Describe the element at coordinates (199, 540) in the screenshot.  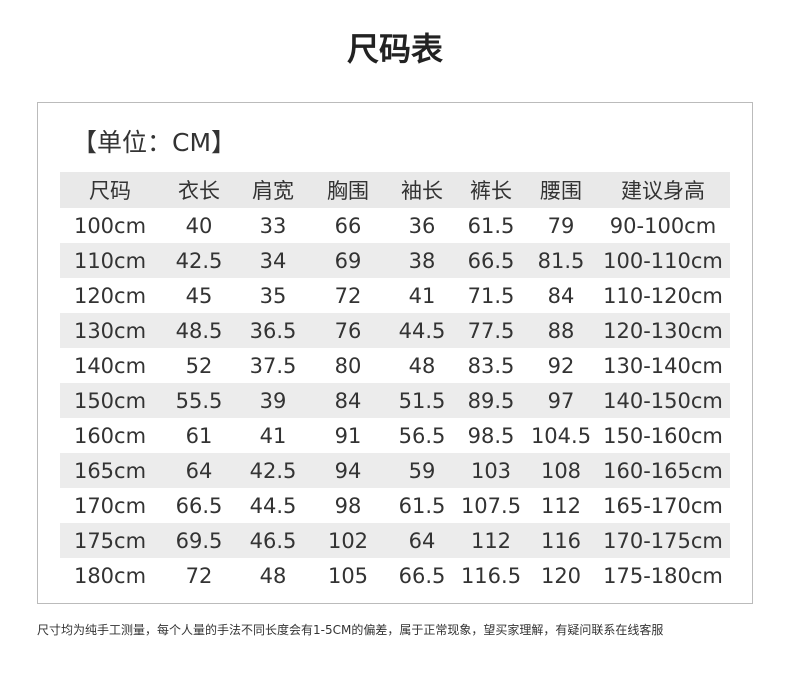
I see `table-cell: 69.5` at that location.